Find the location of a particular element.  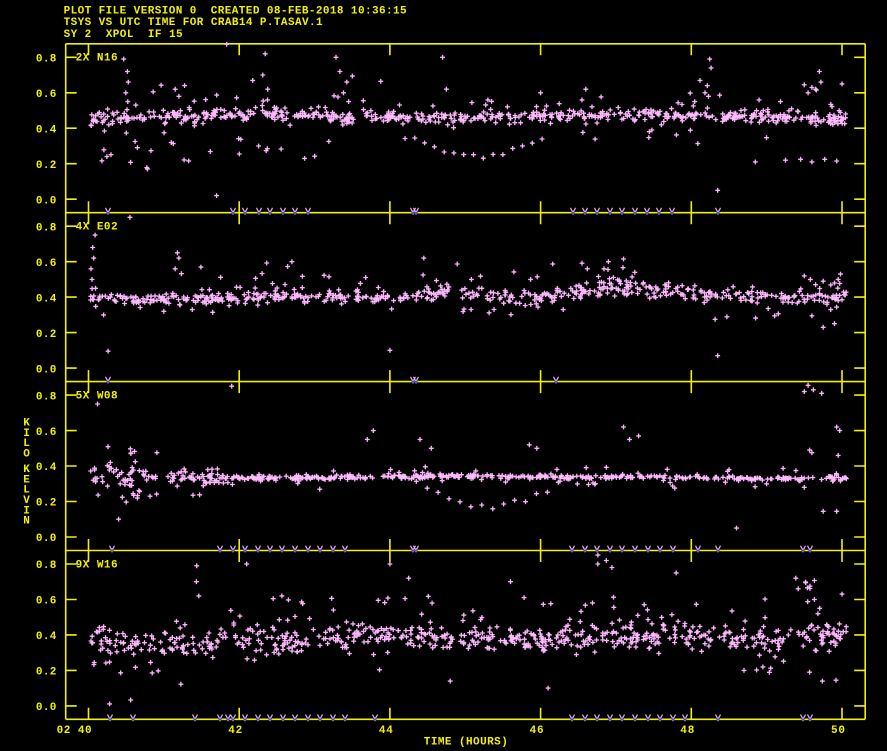

svg-text: 2X N16 is located at coordinates (97, 59).